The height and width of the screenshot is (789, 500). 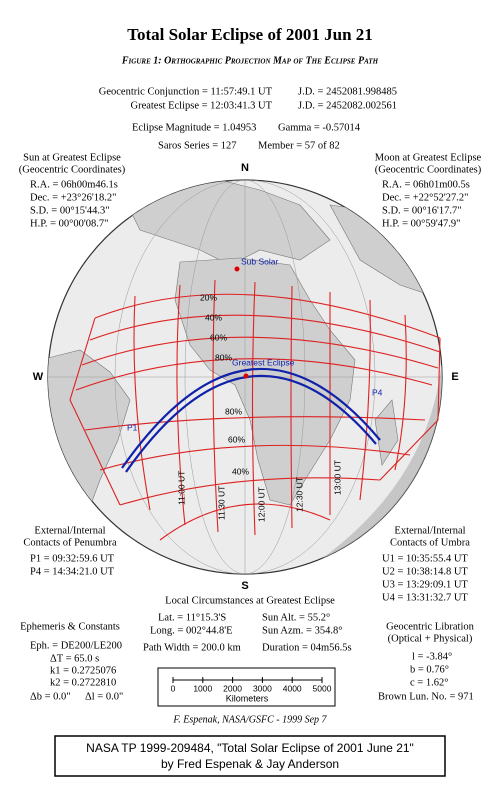 What do you see at coordinates (72, 558) in the screenshot?
I see `penumbra-line: P1 = 09:32:59.6 UT` at bounding box center [72, 558].